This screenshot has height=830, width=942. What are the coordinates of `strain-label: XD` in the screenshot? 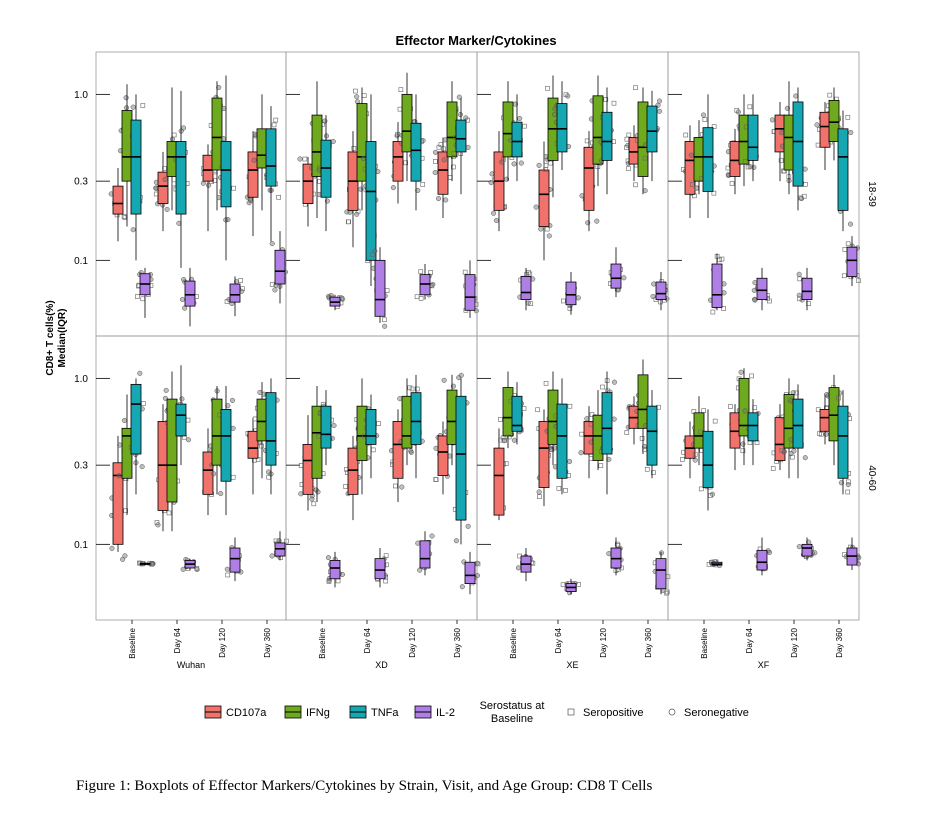 It's located at (381, 665).